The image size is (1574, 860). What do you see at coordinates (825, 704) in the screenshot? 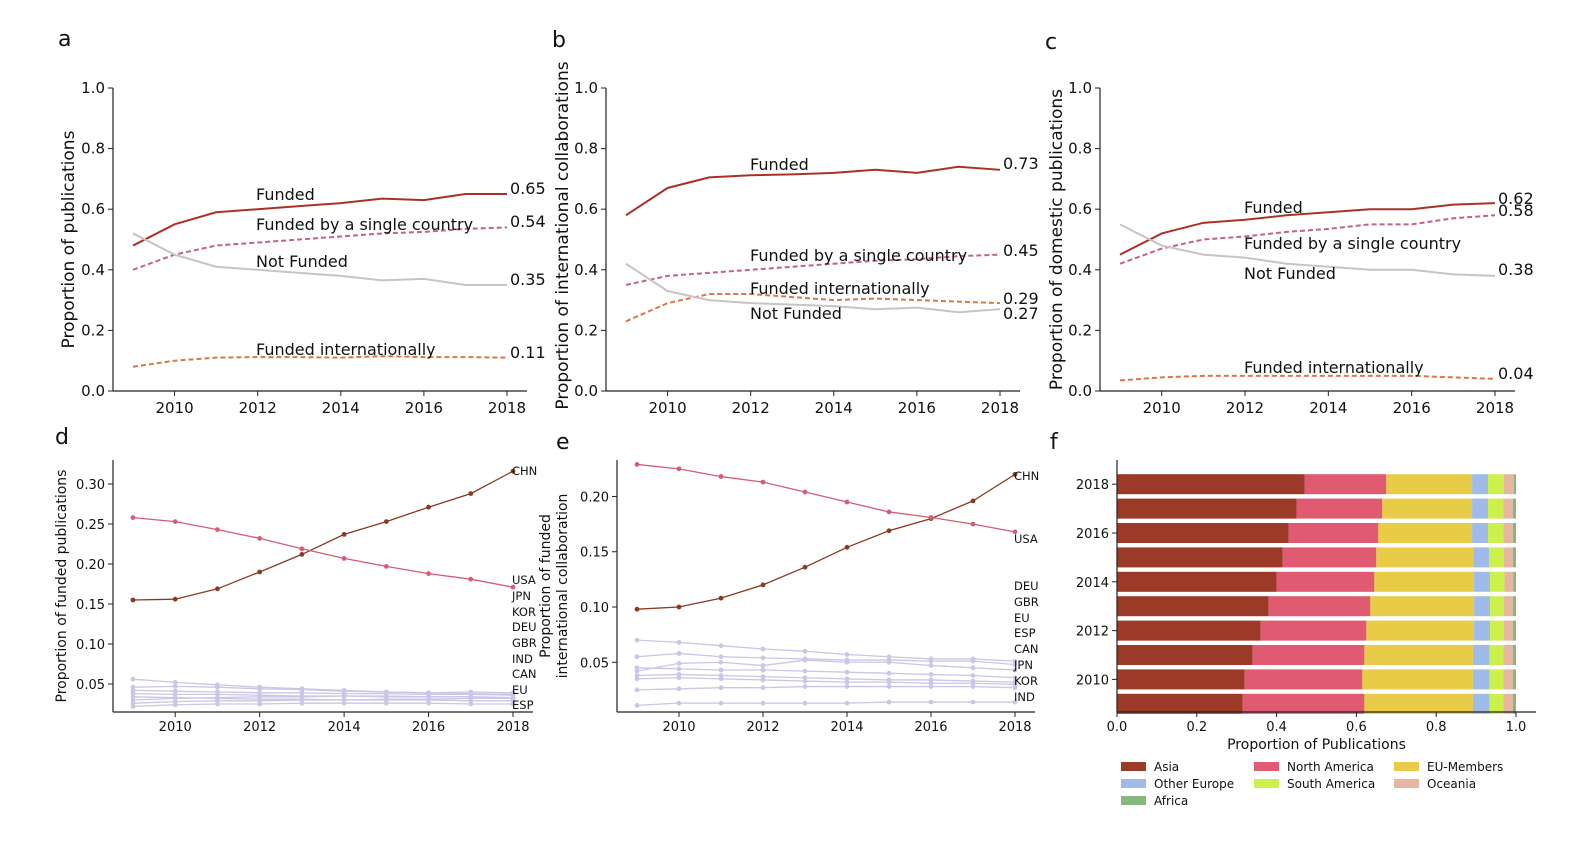
I see `series-line-ind` at bounding box center [825, 704].